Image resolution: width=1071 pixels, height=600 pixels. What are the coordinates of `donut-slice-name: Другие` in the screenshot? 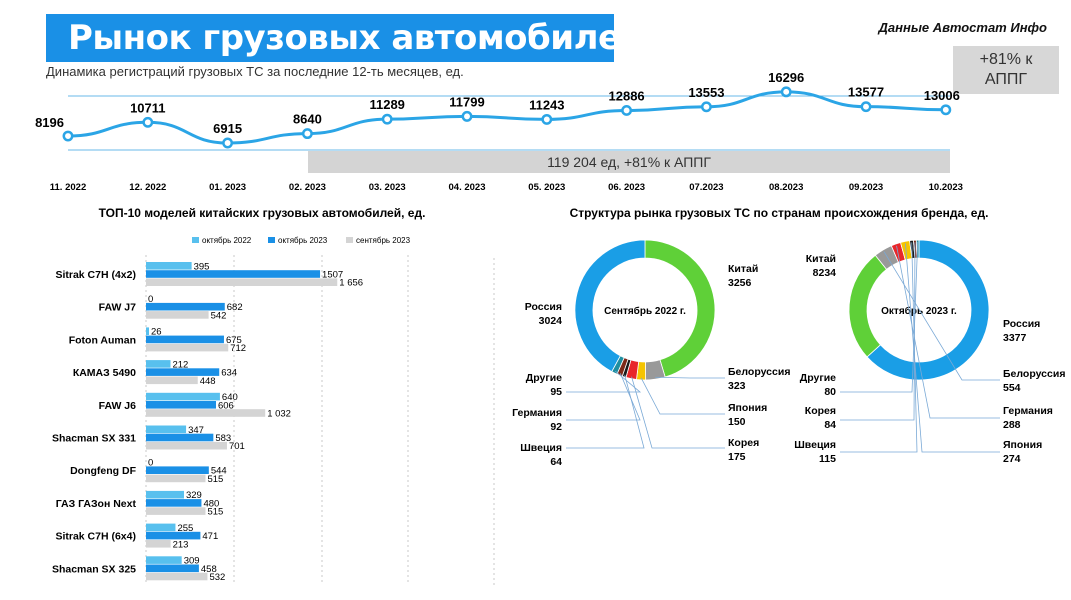 It's located at (544, 378).